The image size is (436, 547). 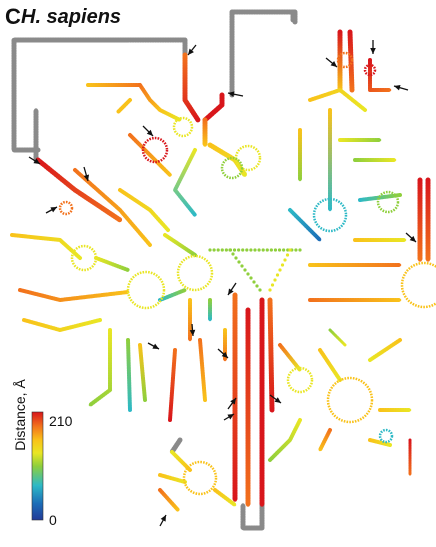 What do you see at coordinates (61, 421) in the screenshot?
I see `colorbar-max-label: 210` at bounding box center [61, 421].